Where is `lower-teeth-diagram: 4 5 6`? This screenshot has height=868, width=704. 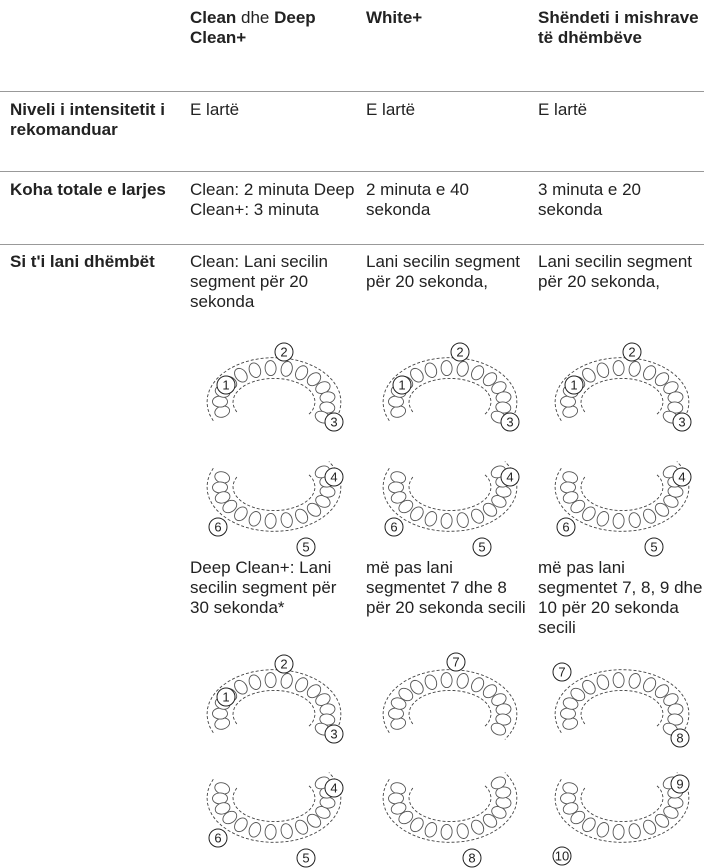 lower-teeth-diagram: 4 5 6 is located at coordinates (275, 820).